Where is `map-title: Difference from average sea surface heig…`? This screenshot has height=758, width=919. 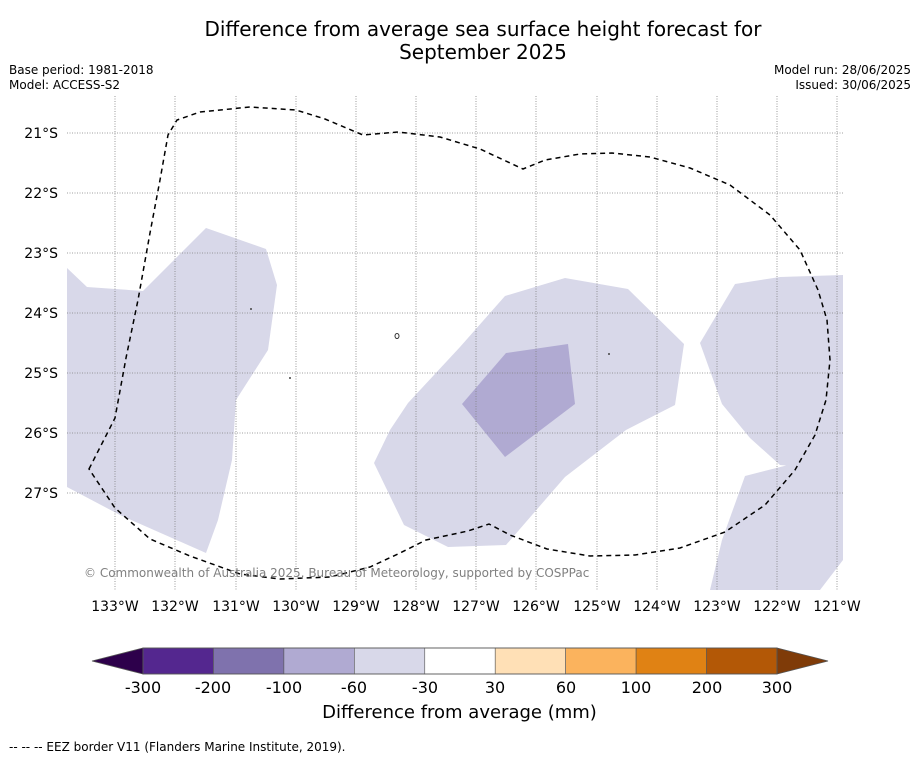
map-title: Difference from average sea surface heig… is located at coordinates (483, 41).